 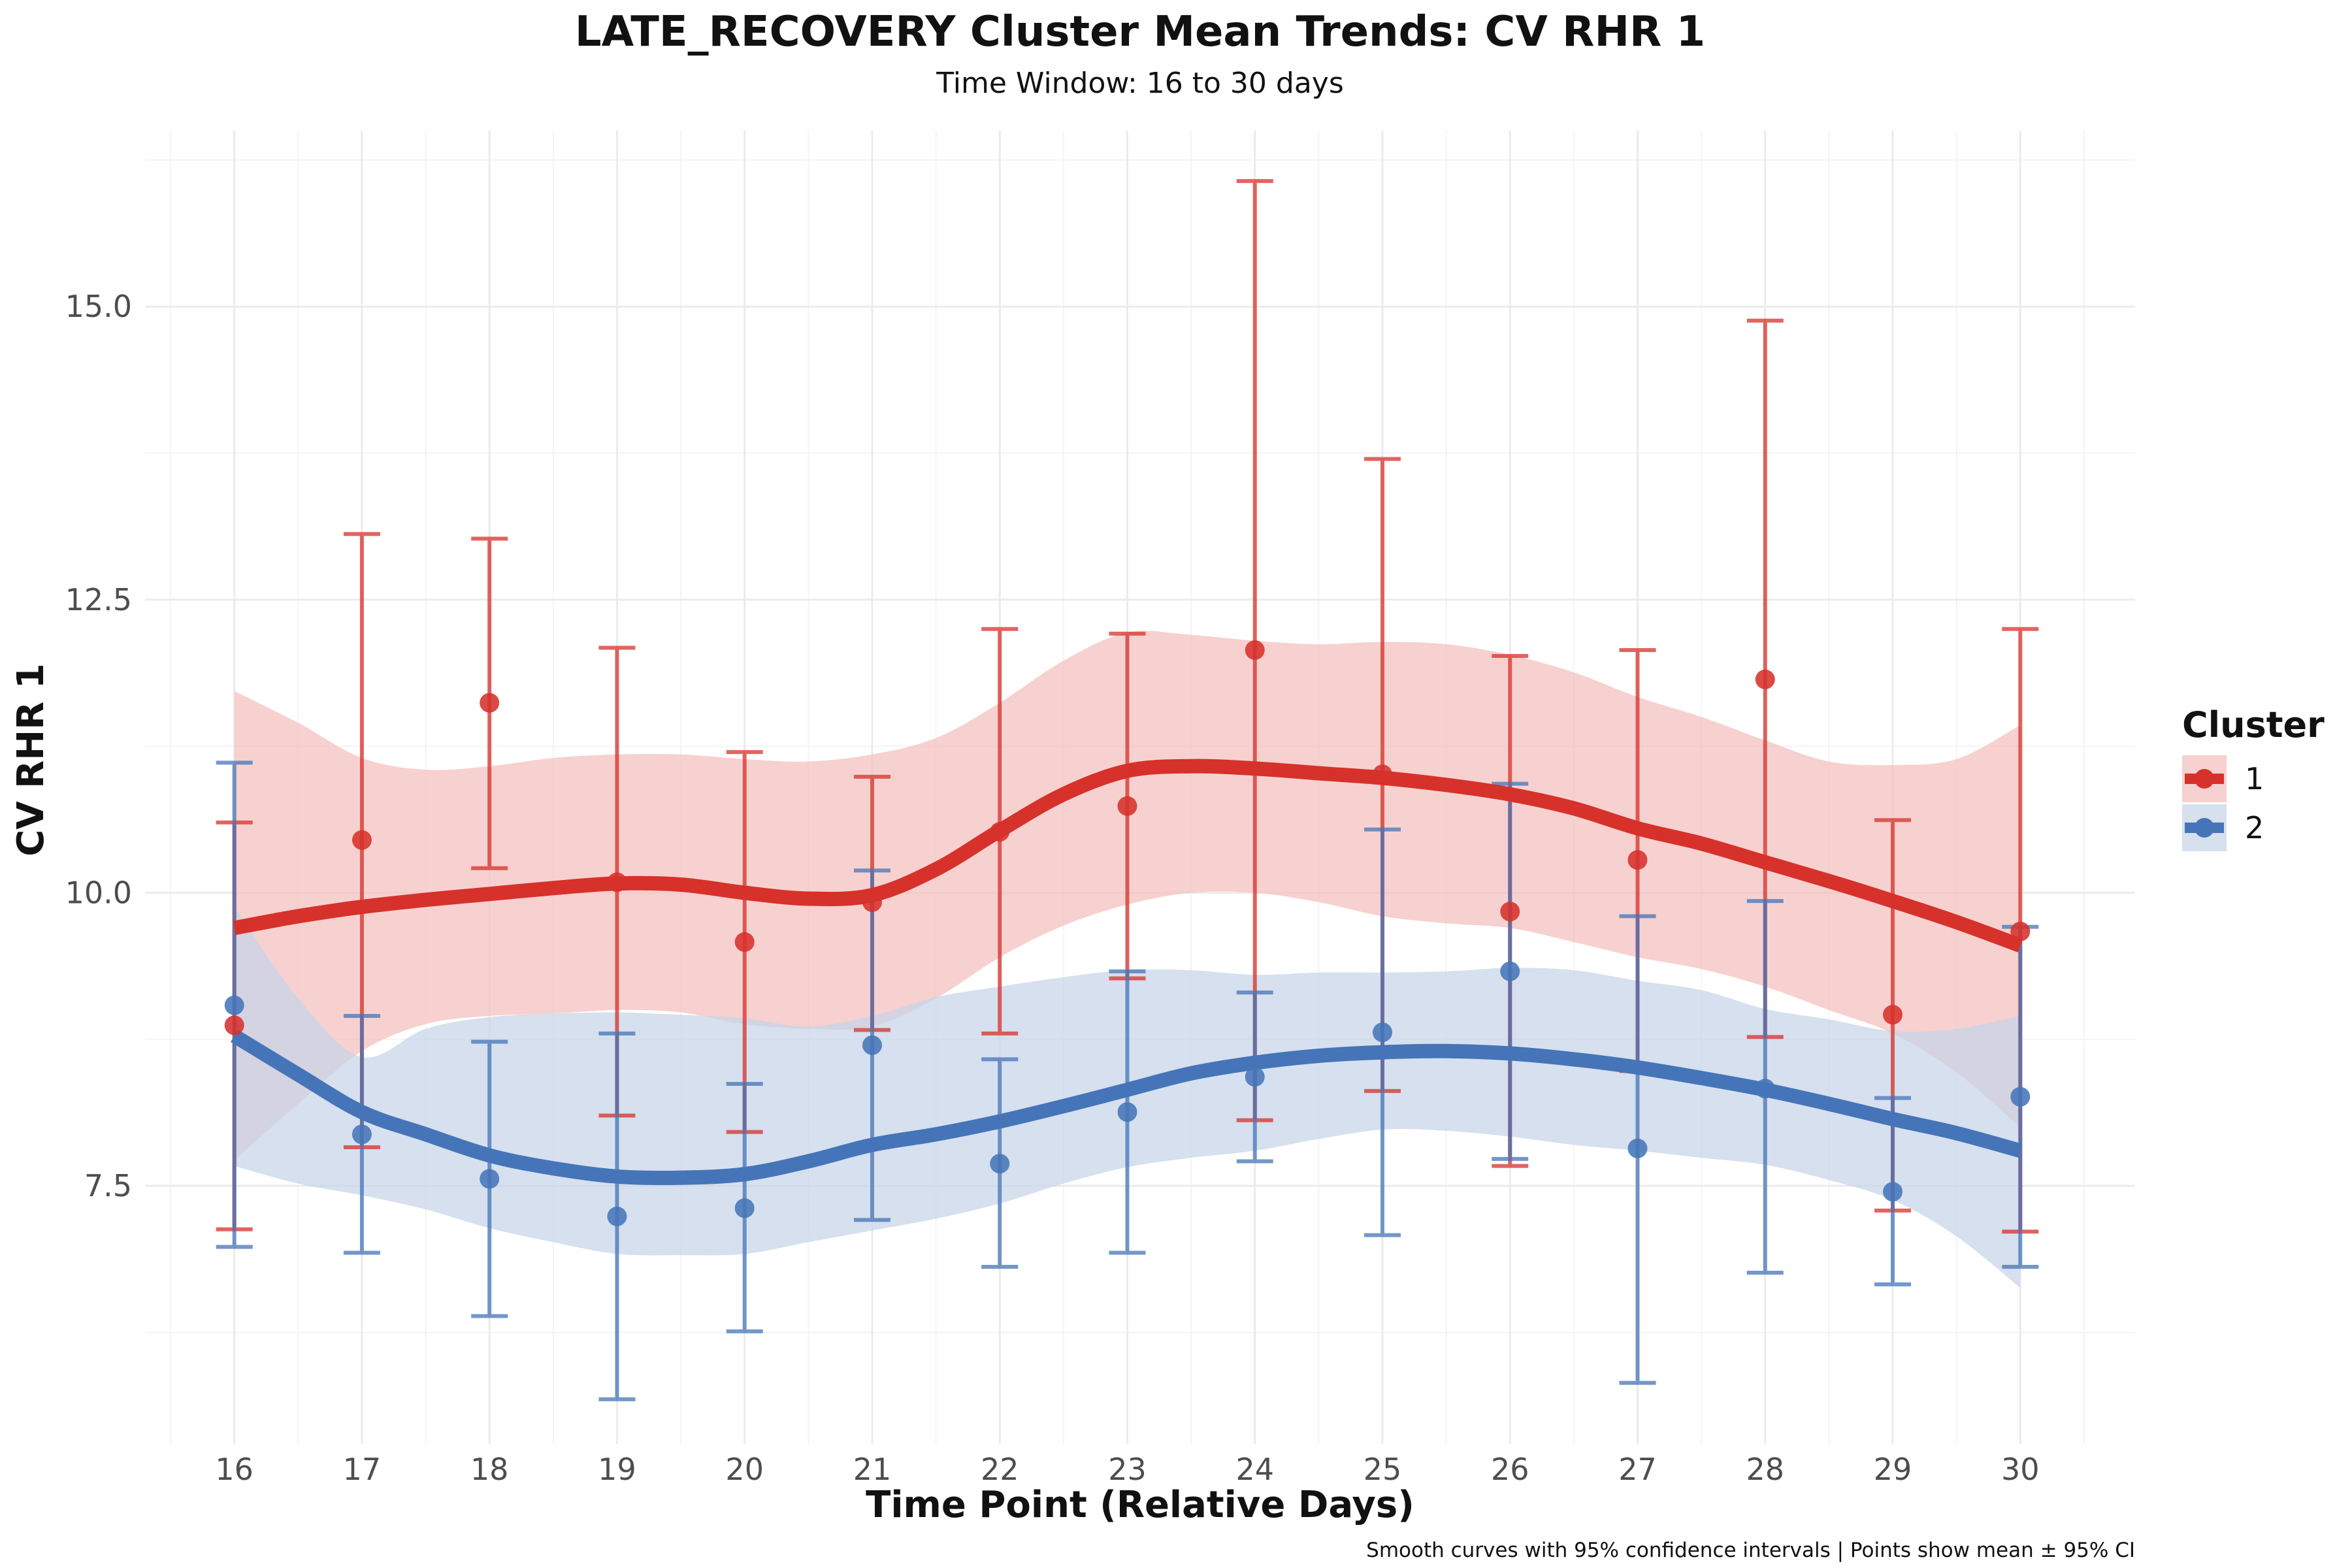 I want to click on legend-label: 2, so click(x=2254, y=827).